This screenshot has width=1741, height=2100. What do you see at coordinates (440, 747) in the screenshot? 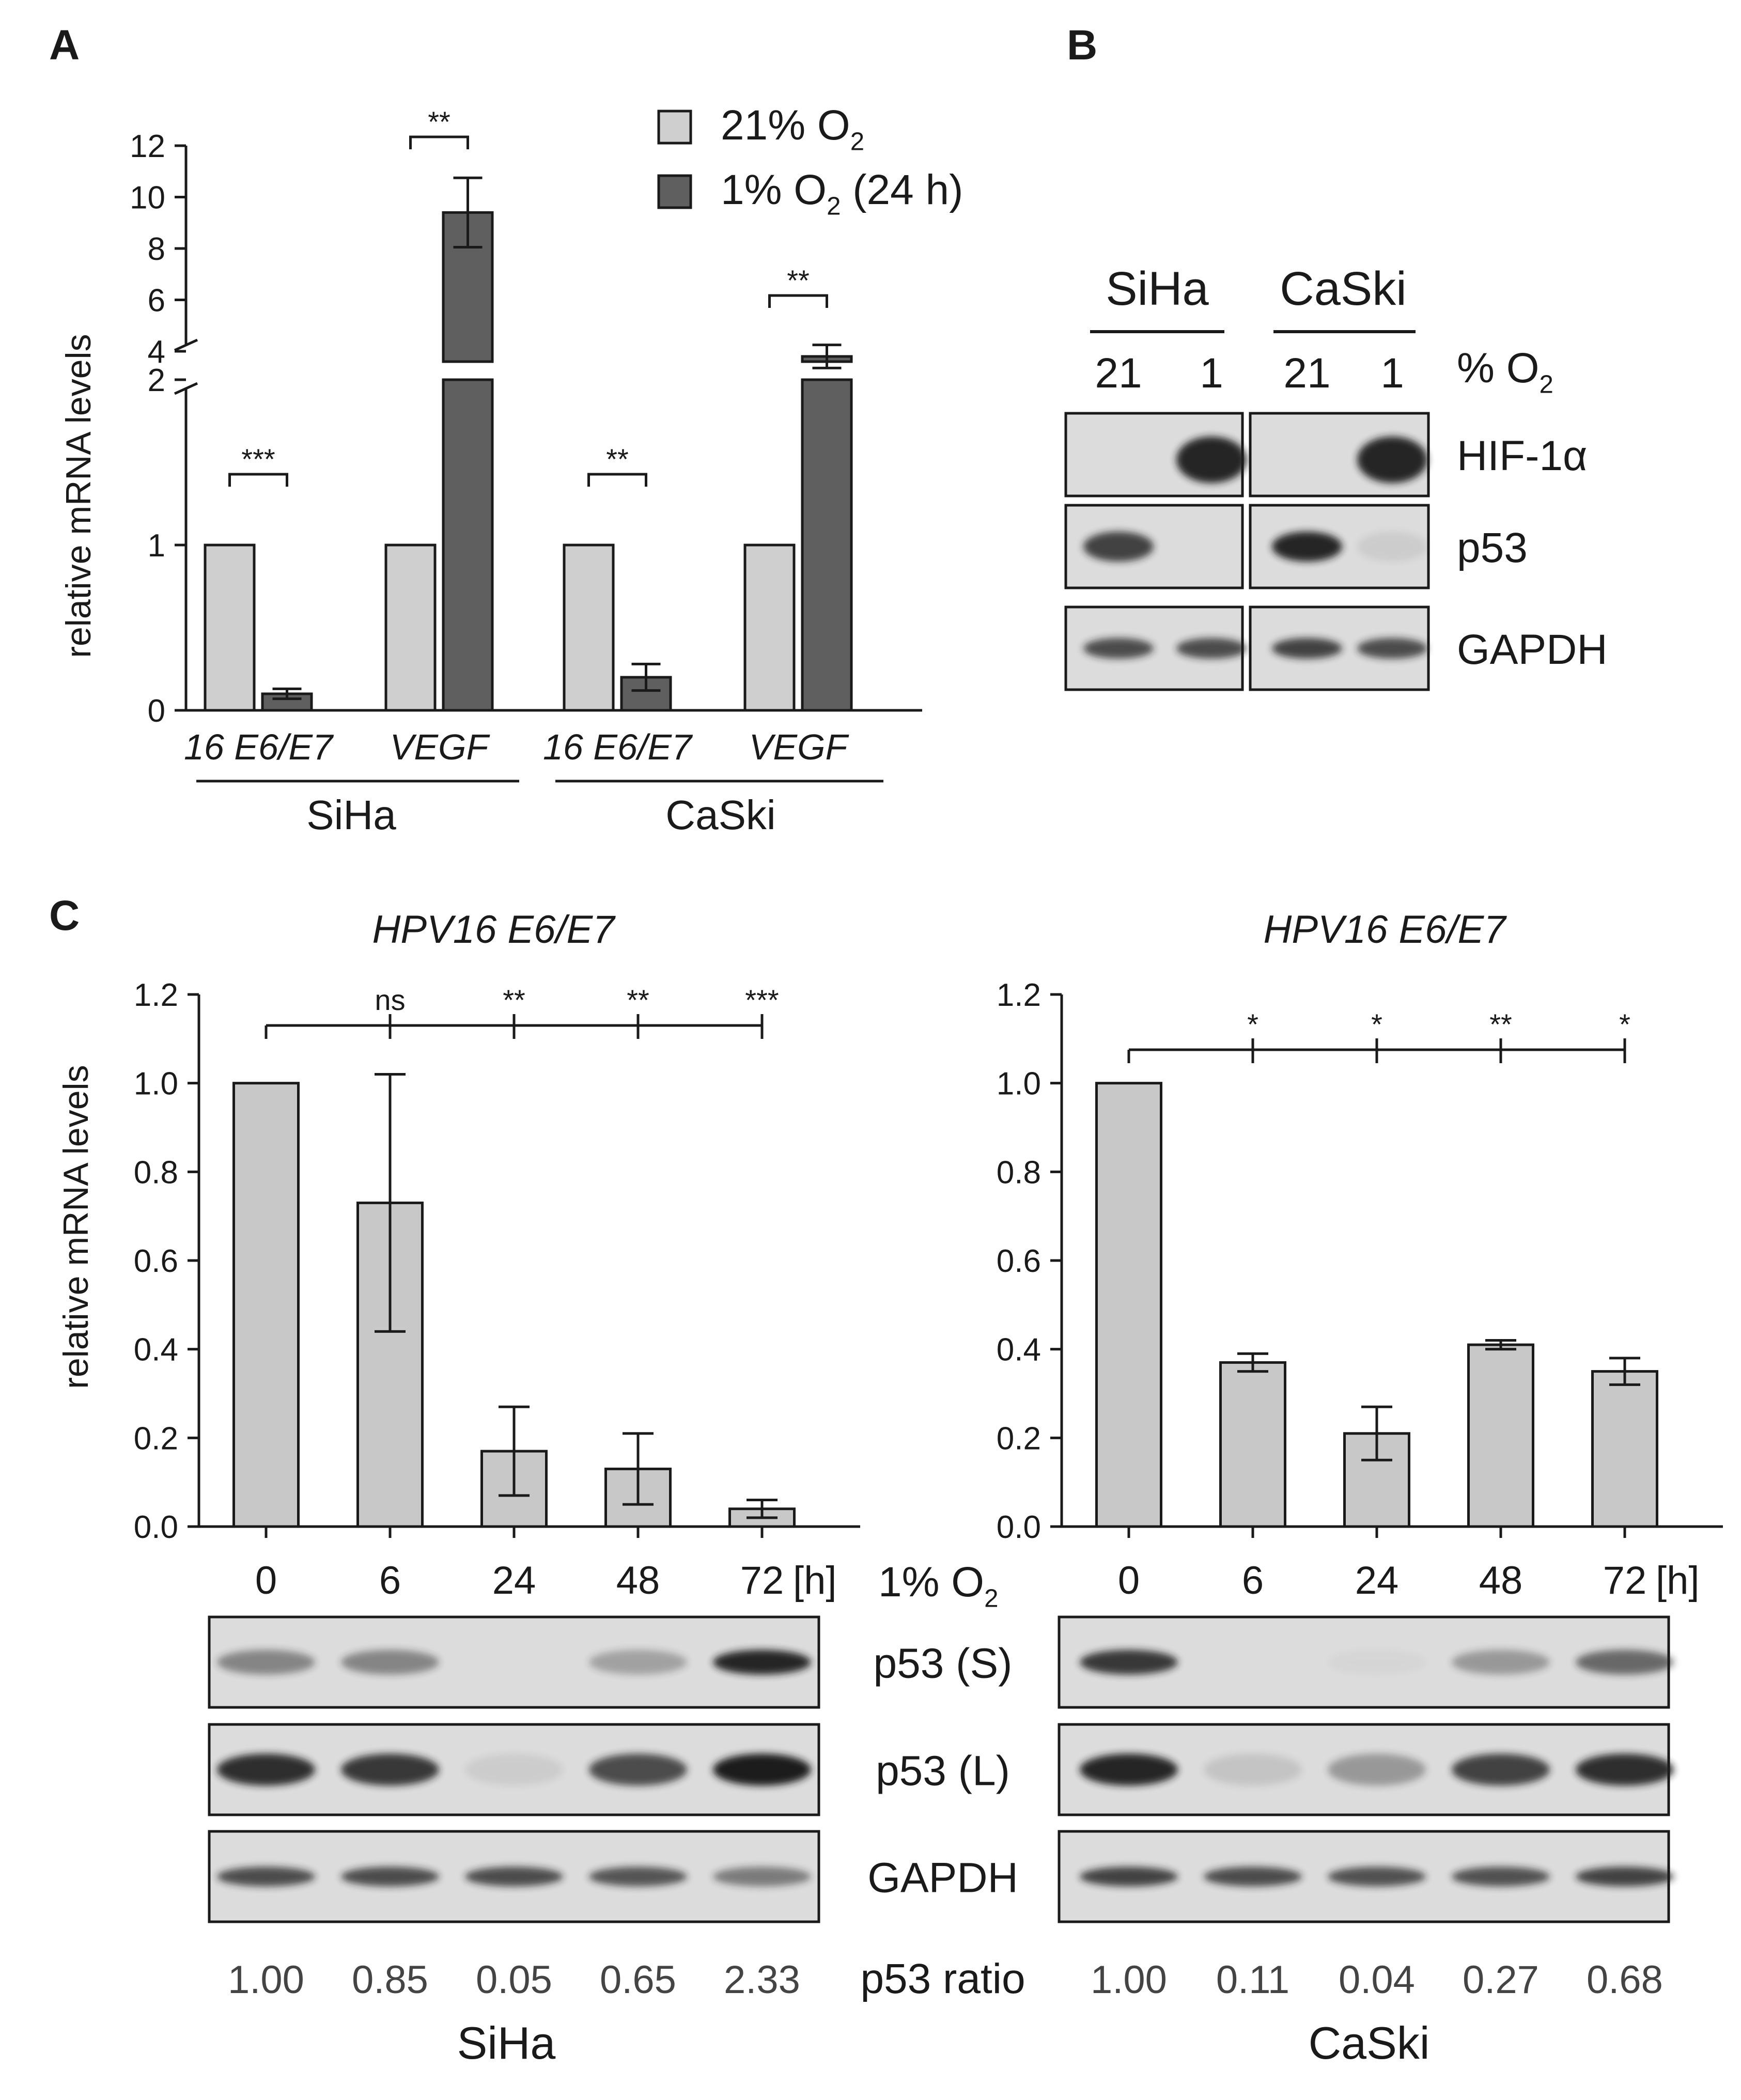
I see `x-category-label: VEGF` at bounding box center [440, 747].